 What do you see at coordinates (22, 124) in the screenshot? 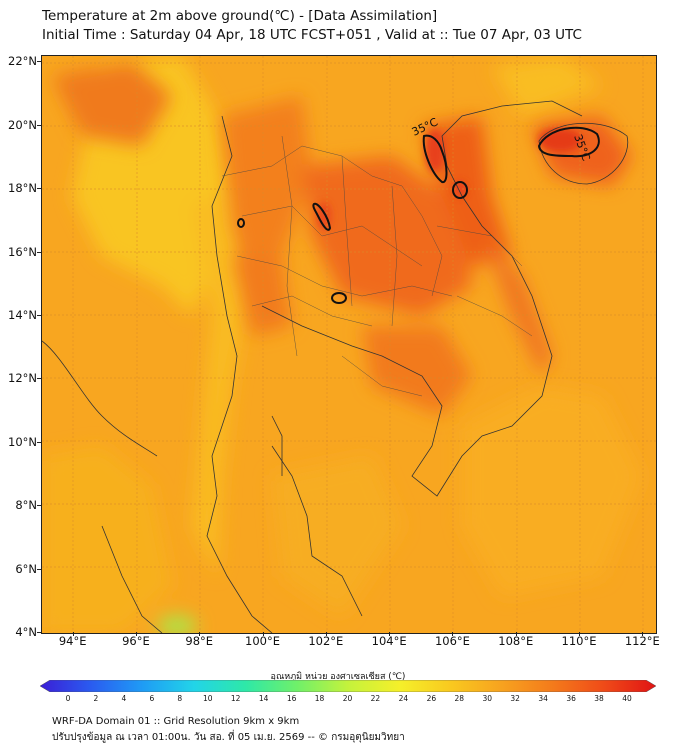
I see `lat-tick-label: 20°N` at bounding box center [22, 124].